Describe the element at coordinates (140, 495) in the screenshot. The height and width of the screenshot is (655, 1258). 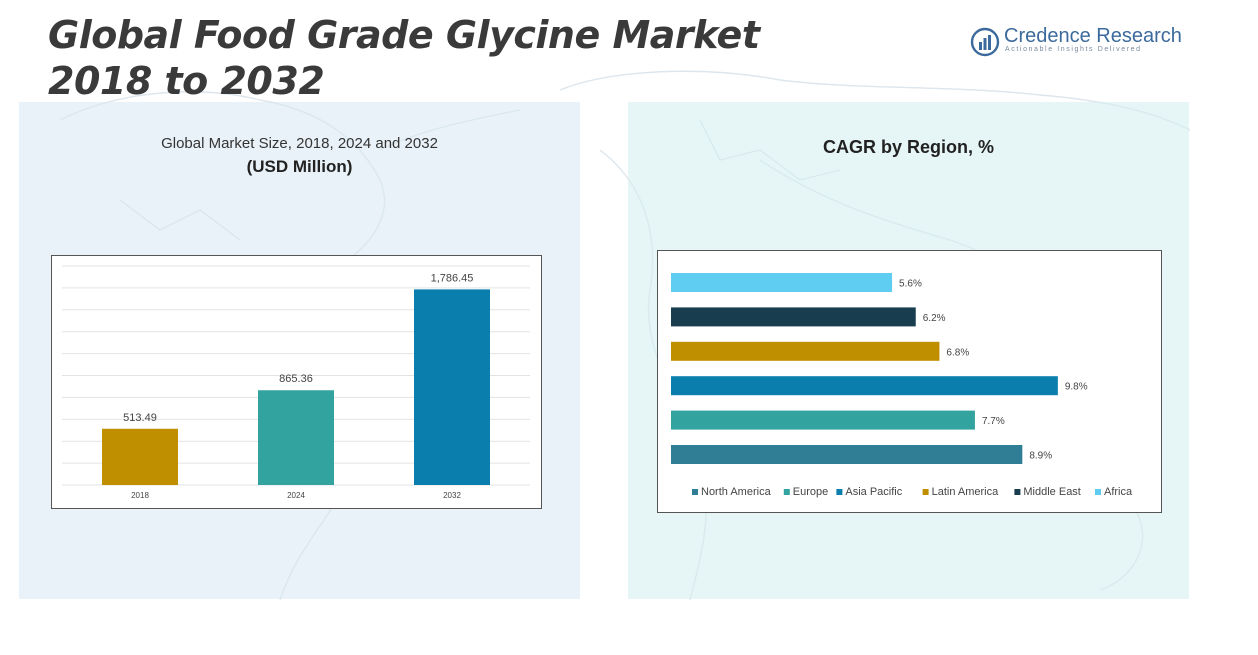
I see `x-tick-label: 2018` at that location.